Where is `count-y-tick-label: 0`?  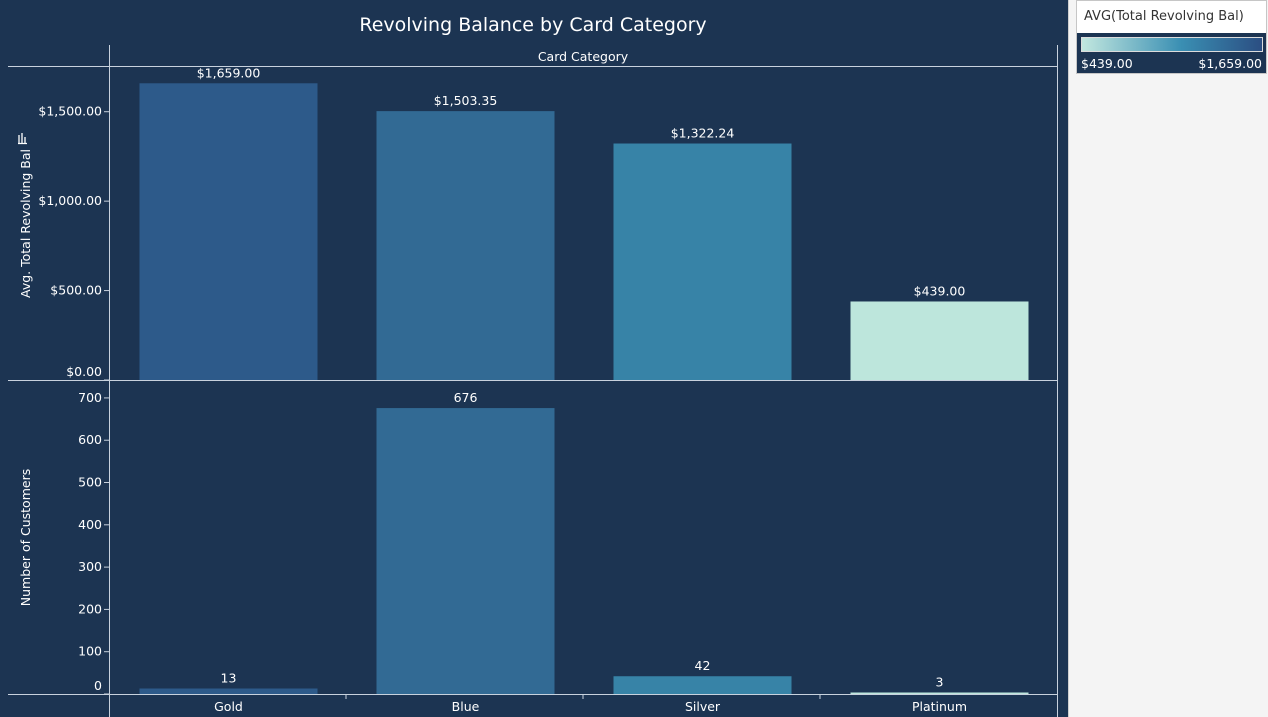 count-y-tick-label: 0 is located at coordinates (98, 685).